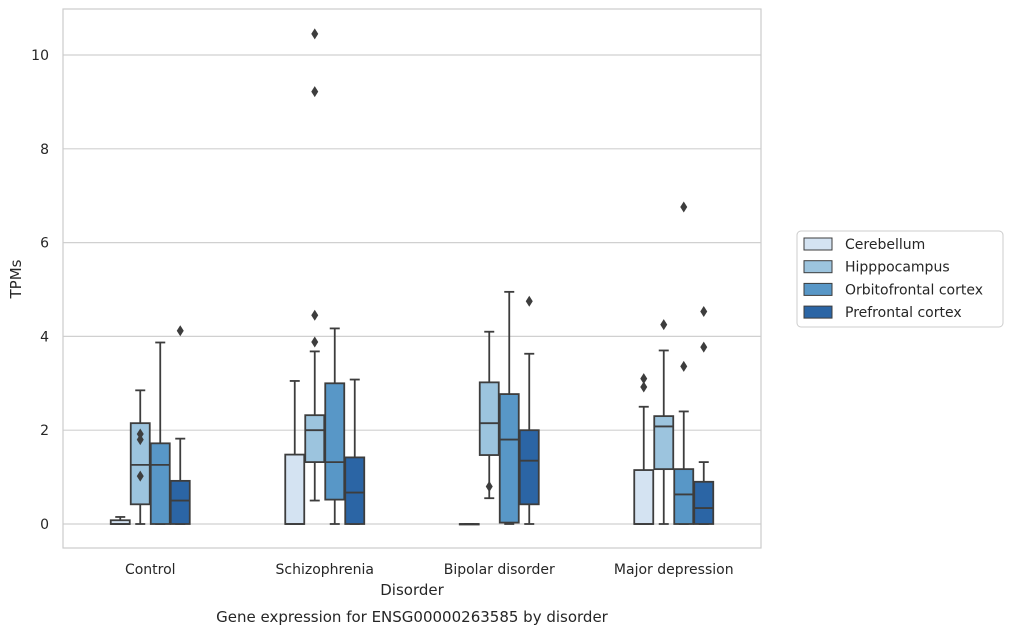  Describe the element at coordinates (44, 150) in the screenshot. I see `y-tick-label: 8` at that location.